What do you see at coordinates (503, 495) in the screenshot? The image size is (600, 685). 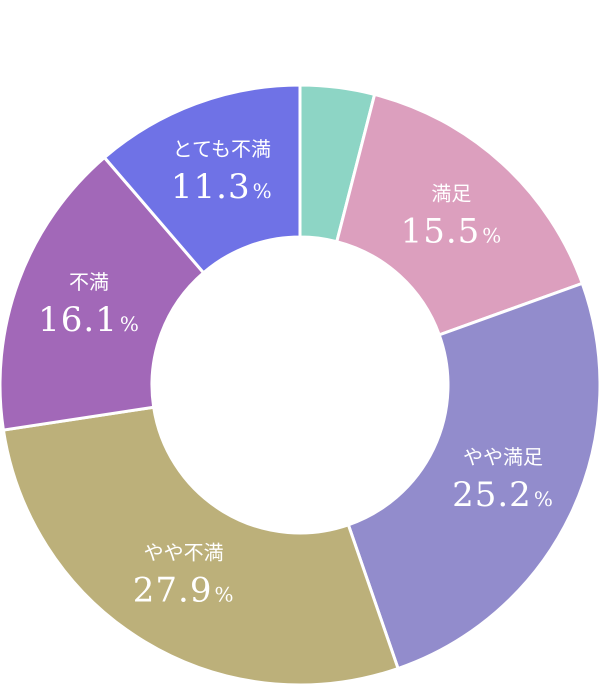 I see `slice-3-value-label: 25.2%` at bounding box center [503, 495].